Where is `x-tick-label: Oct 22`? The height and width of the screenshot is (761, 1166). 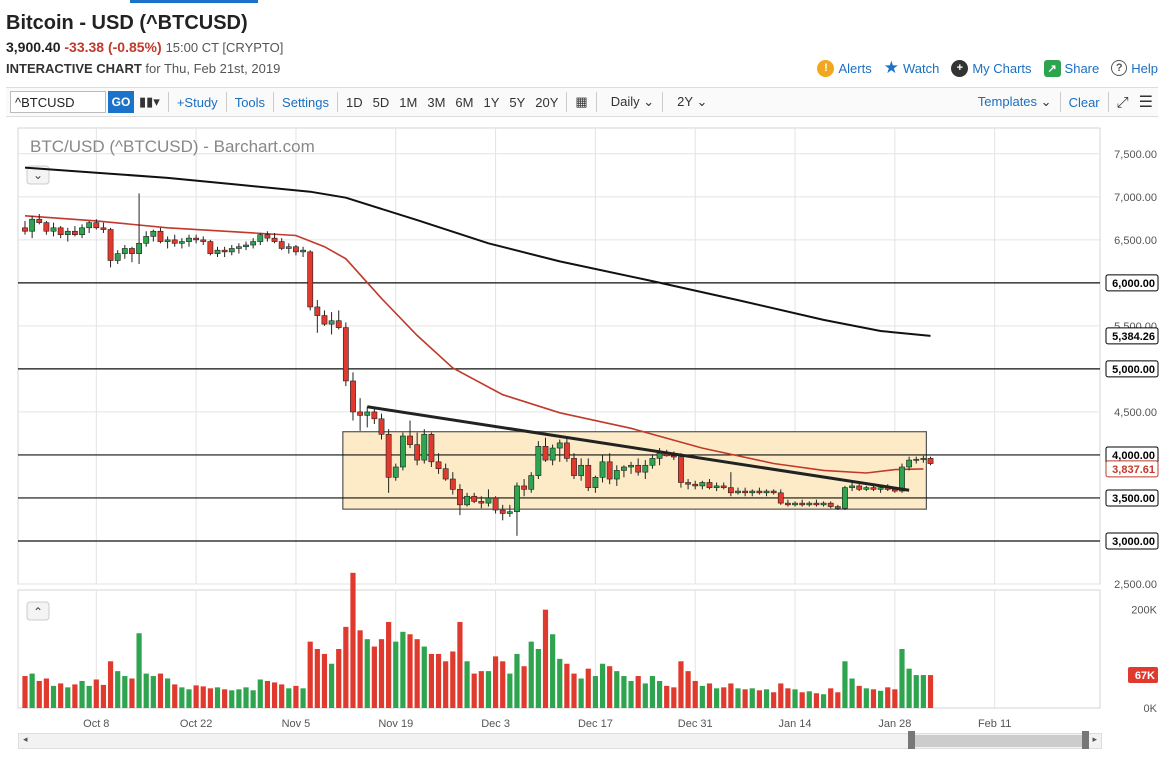
x-tick-label: Oct 22 is located at coordinates (196, 724).